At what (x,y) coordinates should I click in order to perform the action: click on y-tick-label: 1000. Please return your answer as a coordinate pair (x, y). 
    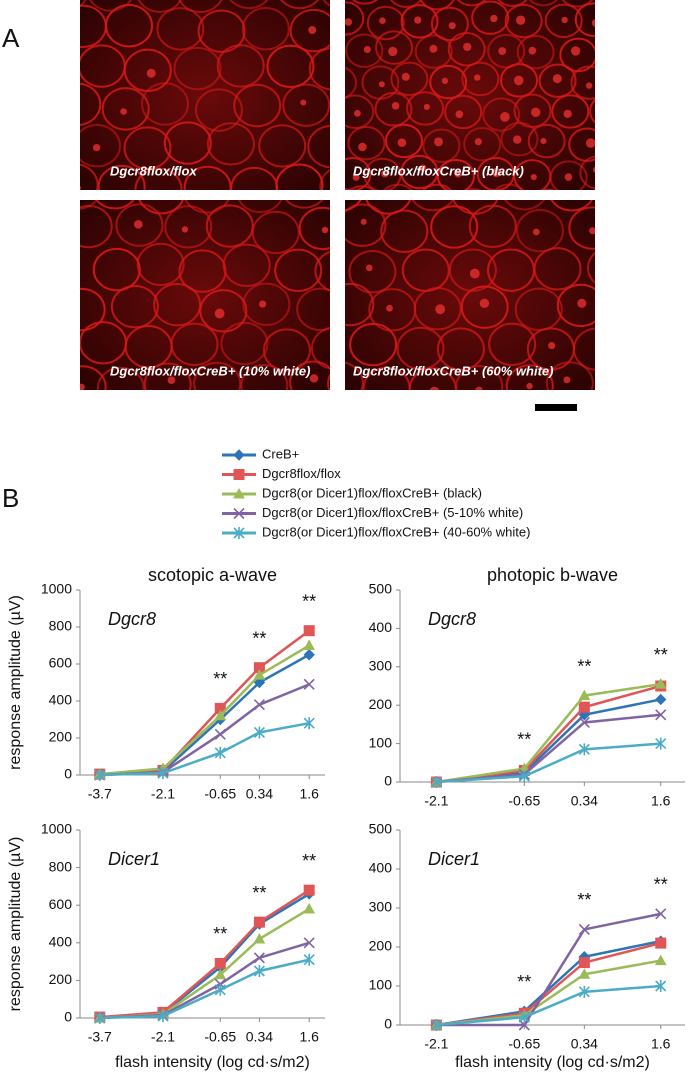
    Looking at the image, I should click on (56, 829).